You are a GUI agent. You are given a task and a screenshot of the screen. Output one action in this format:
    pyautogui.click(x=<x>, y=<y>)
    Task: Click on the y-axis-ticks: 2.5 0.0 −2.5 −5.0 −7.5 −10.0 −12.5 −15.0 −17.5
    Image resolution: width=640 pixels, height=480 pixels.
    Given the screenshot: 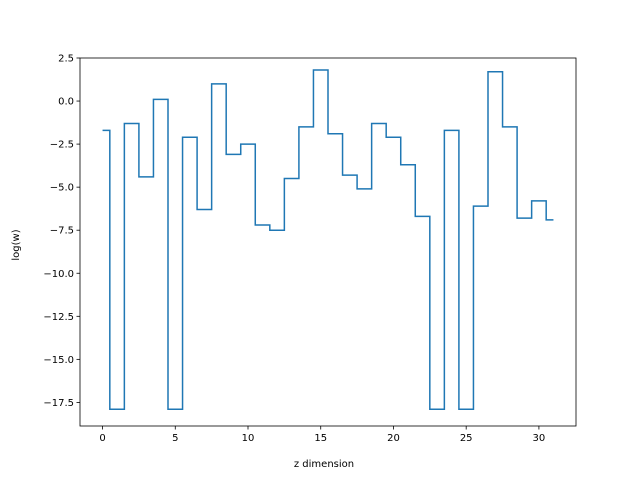 What is the action you would take?
    pyautogui.click(x=61, y=231)
    